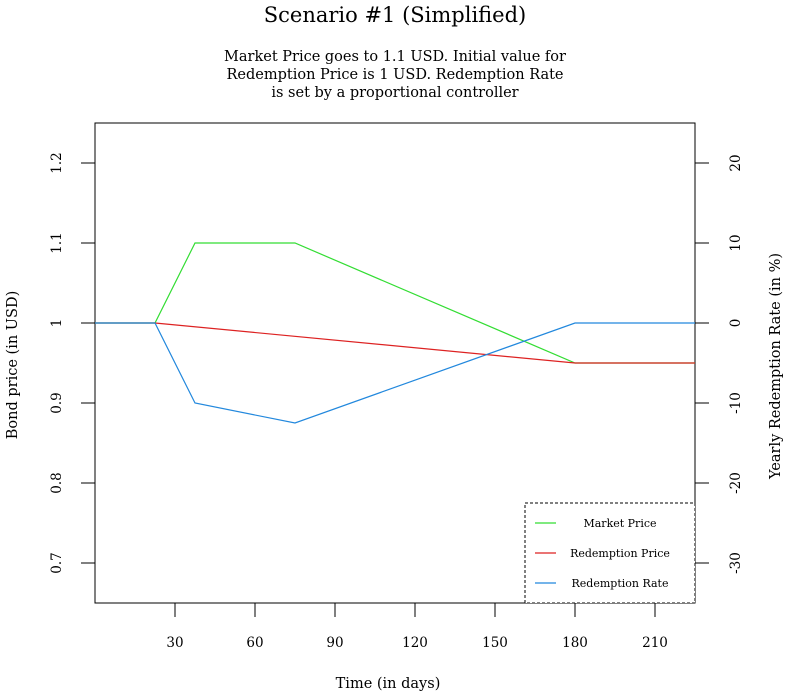 The image size is (786, 693). What do you see at coordinates (736, 483) in the screenshot?
I see `y2-tick-label: -20` at bounding box center [736, 483].